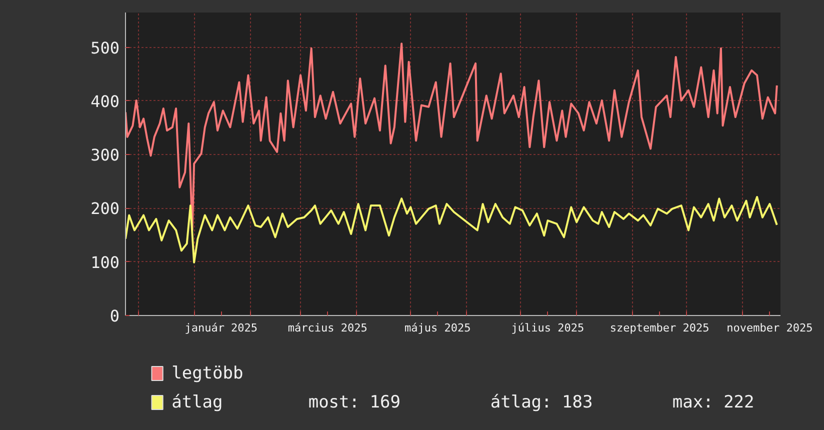 The height and width of the screenshot is (430, 824). Describe the element at coordinates (105, 48) in the screenshot. I see `y-tick-label: 500` at that location.